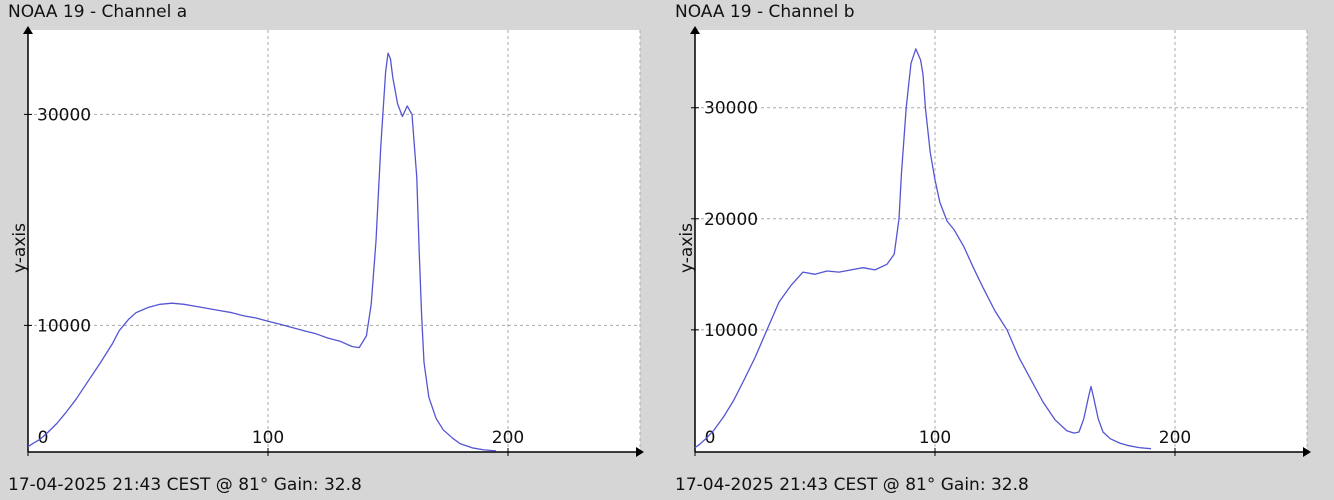 This screenshot has width=1334, height=500. I want to click on chart-title: NOAA 19 - Channel a, so click(98, 12).